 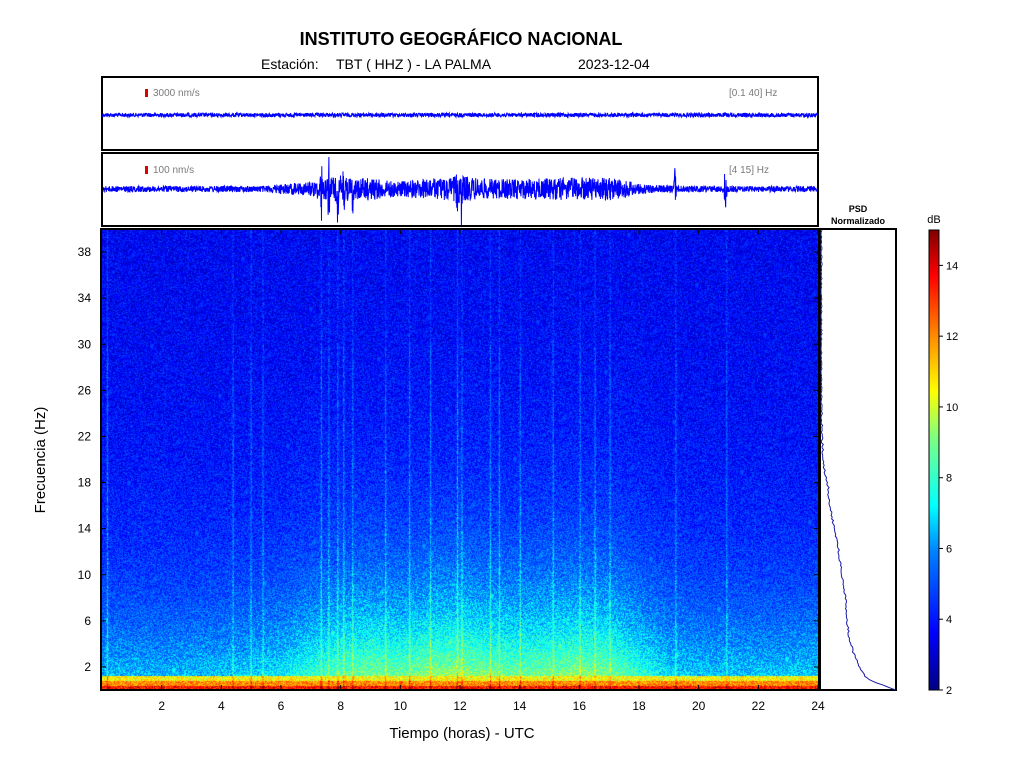 I want to click on seismogram-broadband-panel: 3000 nm/s [0.1 40] Hz, so click(x=460, y=113).